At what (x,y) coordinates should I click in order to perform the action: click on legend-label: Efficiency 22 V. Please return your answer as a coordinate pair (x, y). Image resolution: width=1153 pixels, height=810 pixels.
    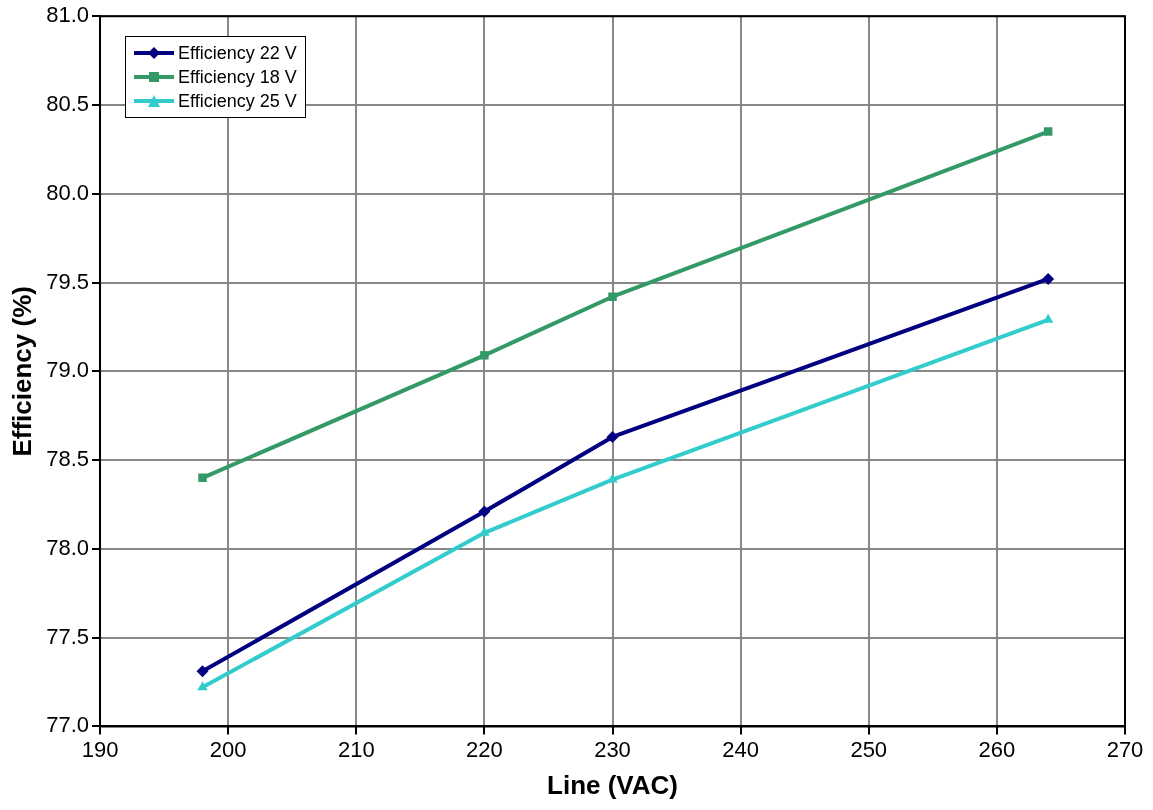
    Looking at the image, I should click on (237, 53).